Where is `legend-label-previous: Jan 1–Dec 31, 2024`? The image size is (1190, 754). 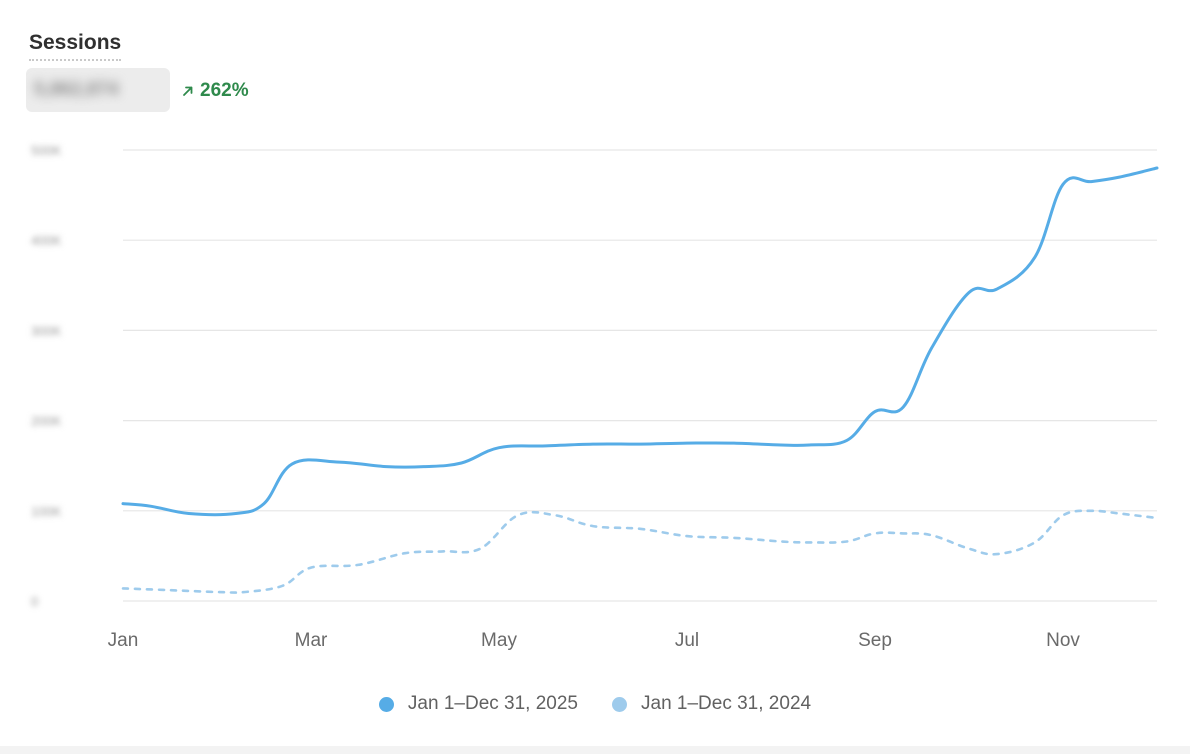 legend-label-previous: Jan 1–Dec 31, 2024 is located at coordinates (726, 703).